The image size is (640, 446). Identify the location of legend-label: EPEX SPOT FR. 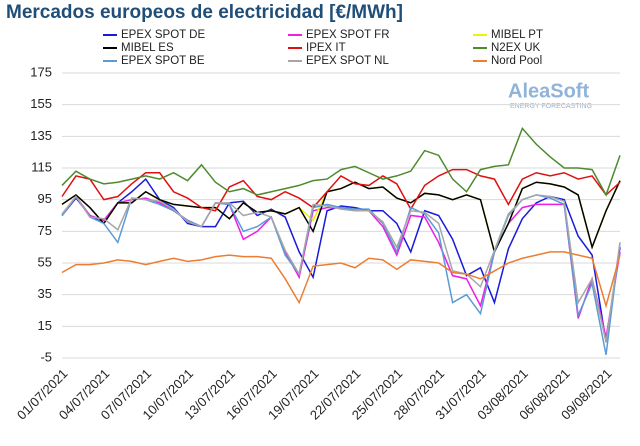
(348, 35).